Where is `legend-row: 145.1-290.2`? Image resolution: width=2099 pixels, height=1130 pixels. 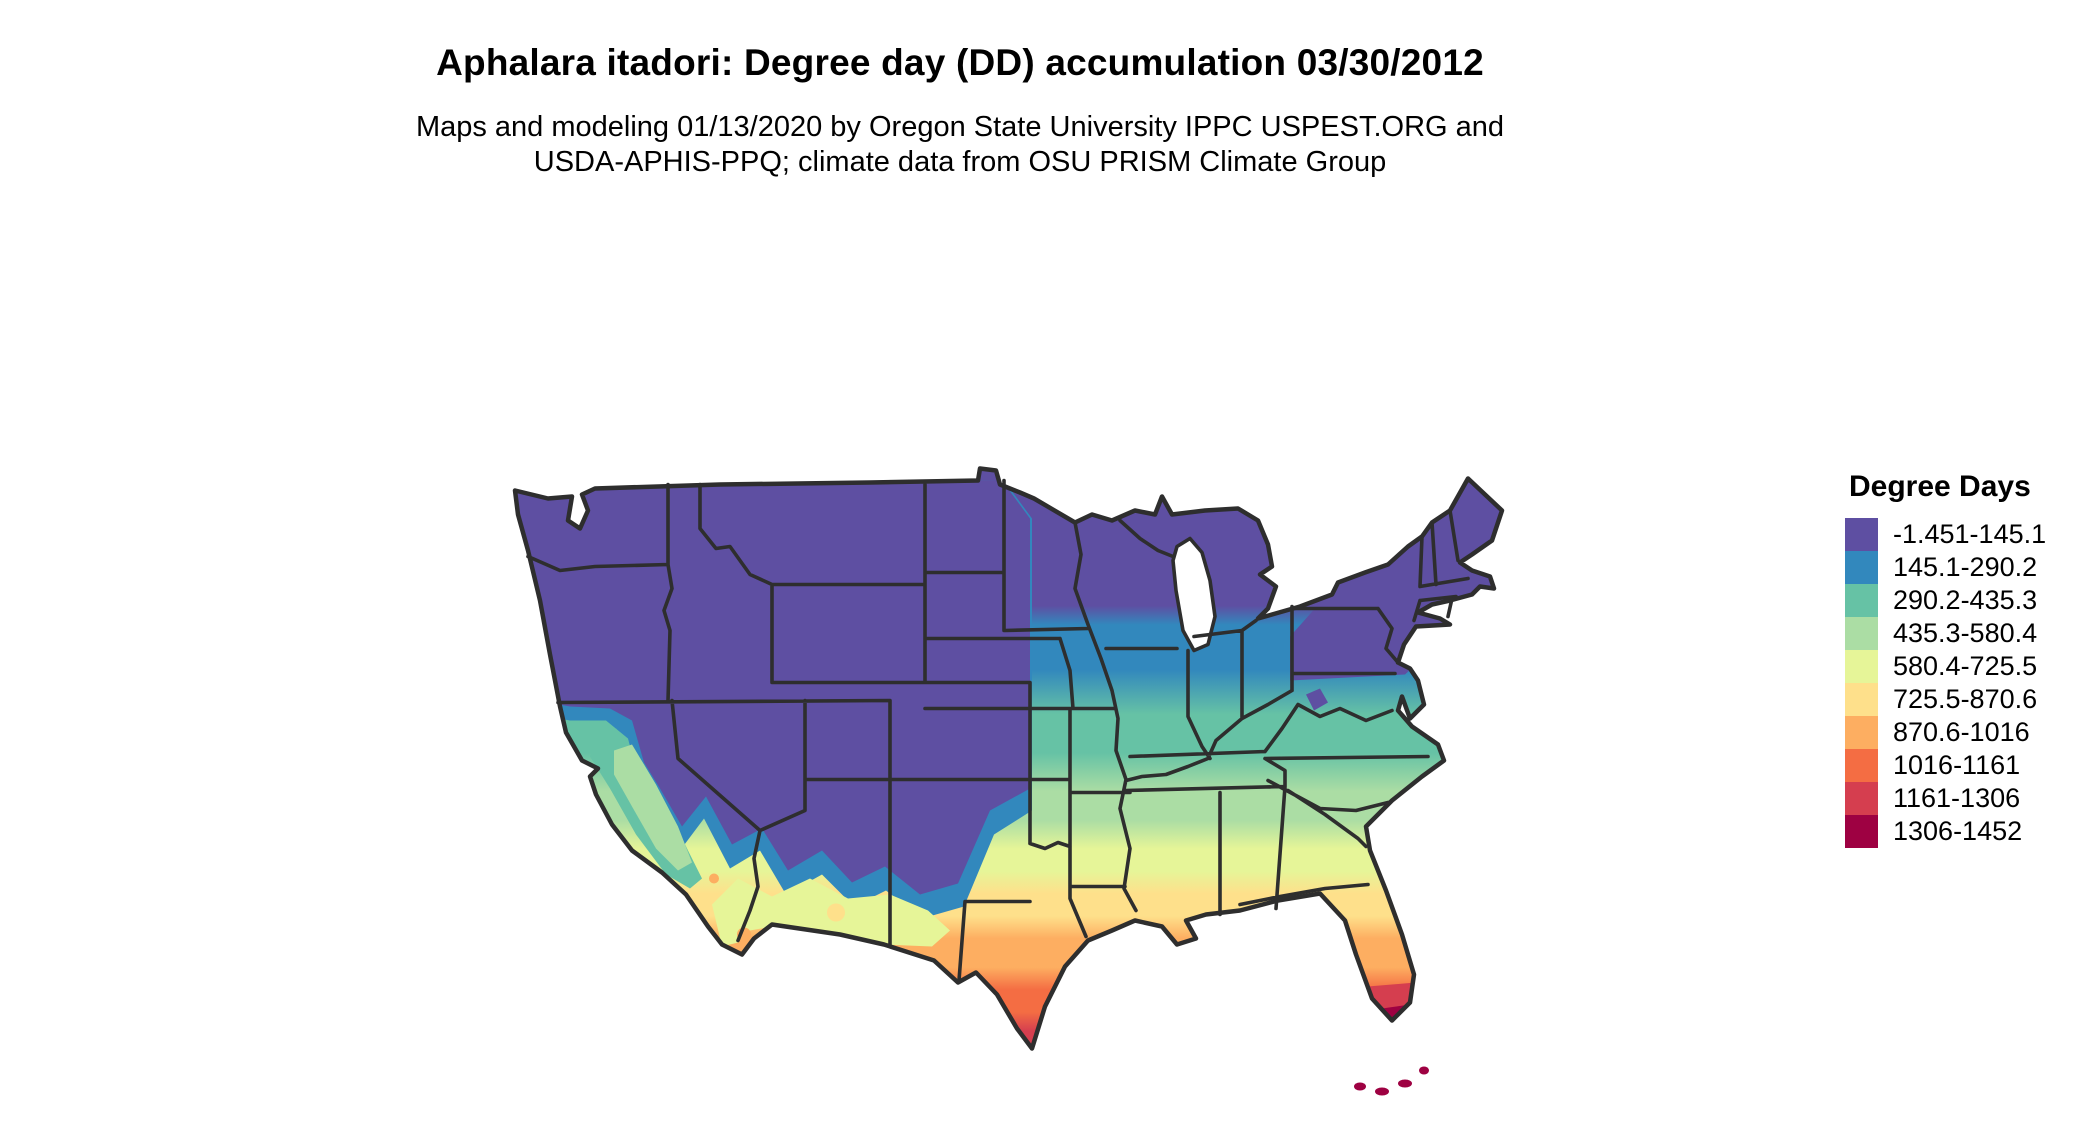 legend-row: 145.1-290.2 is located at coordinates (1965, 567).